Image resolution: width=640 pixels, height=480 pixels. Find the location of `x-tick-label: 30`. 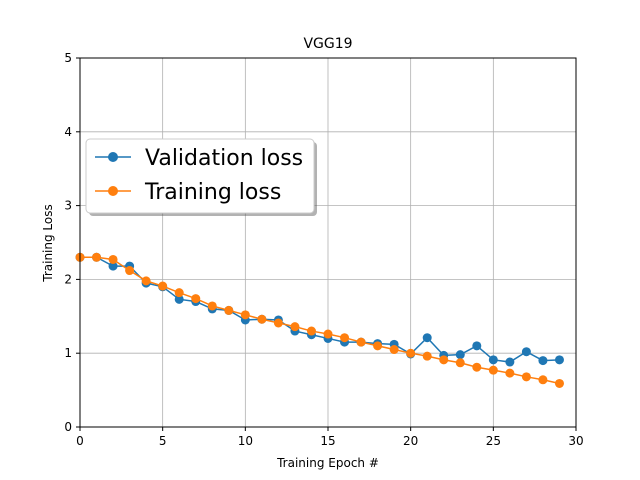

x-tick-label: 30 is located at coordinates (575, 441).